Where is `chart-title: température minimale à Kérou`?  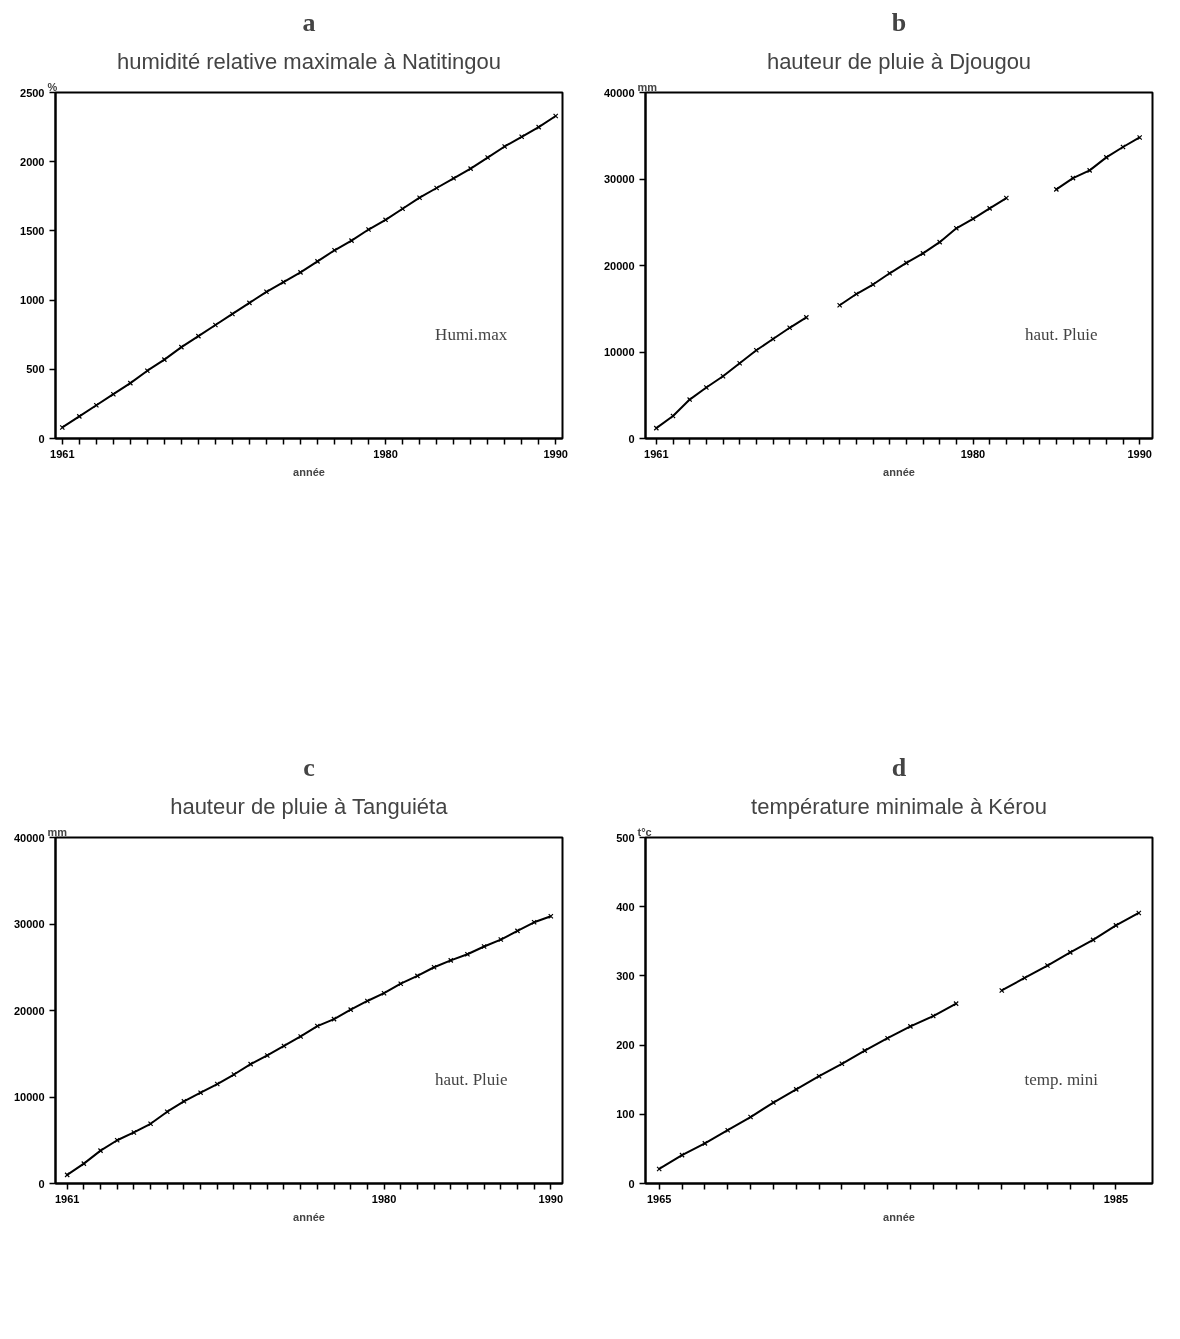 chart-title: température minimale à Kérou is located at coordinates (899, 806).